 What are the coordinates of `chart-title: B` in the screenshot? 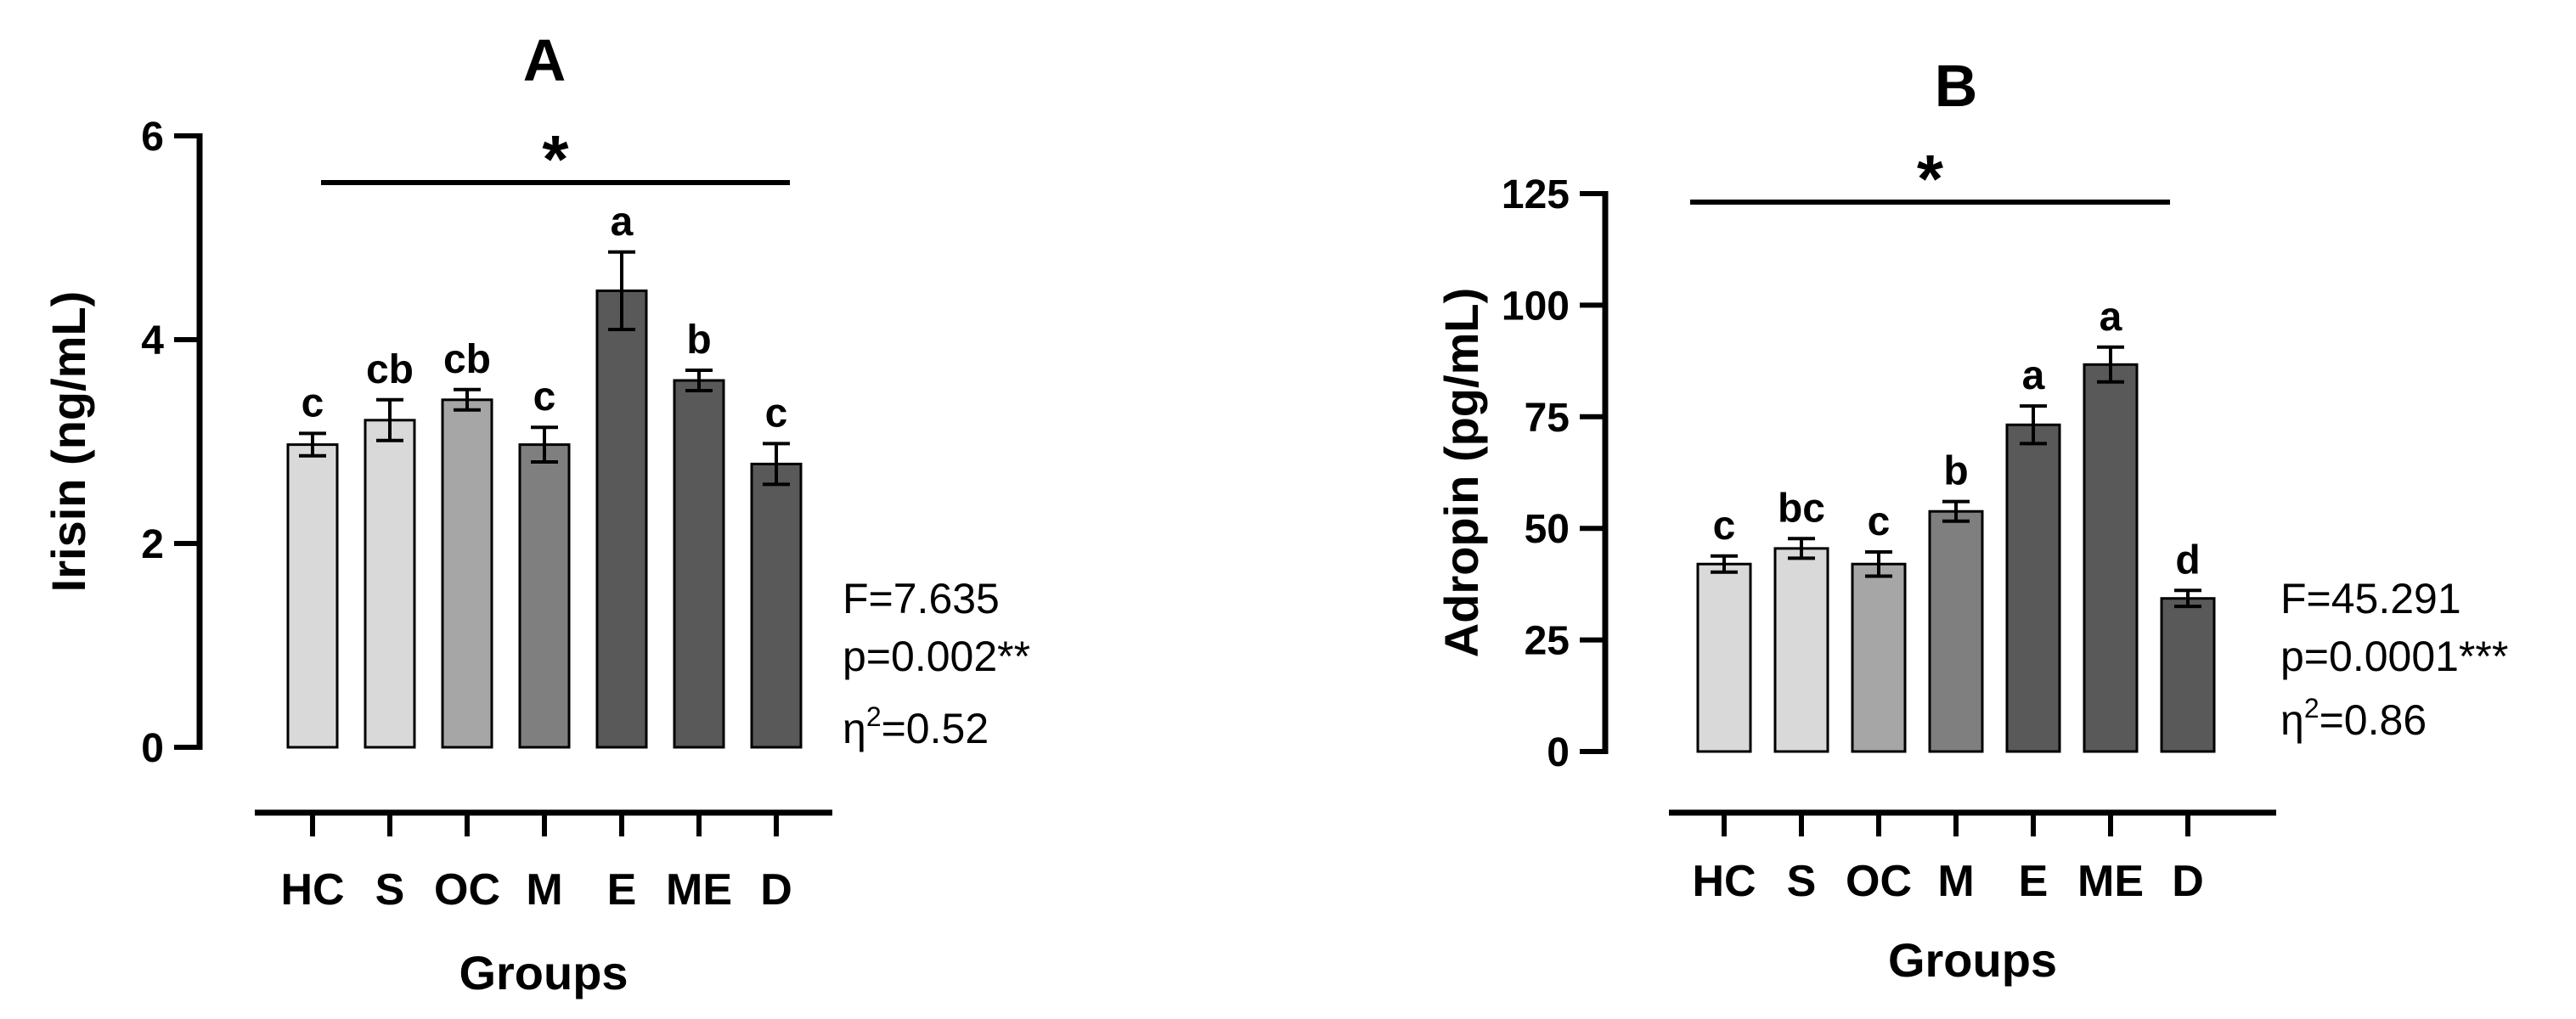 It's located at (1956, 86).